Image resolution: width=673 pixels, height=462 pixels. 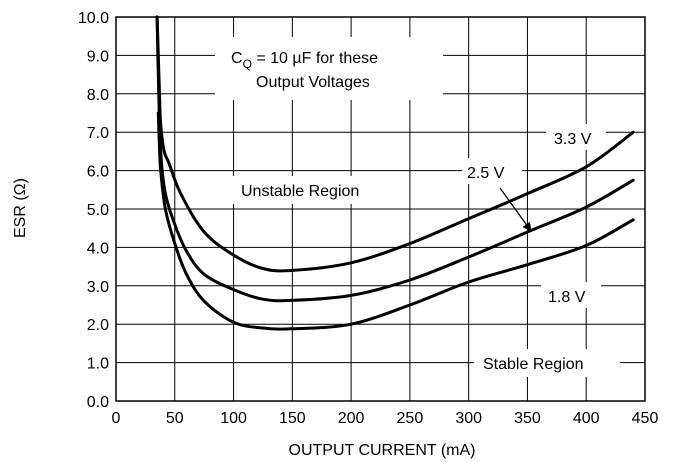 What do you see at coordinates (586, 418) in the screenshot?
I see `x-tick-label: 400` at bounding box center [586, 418].